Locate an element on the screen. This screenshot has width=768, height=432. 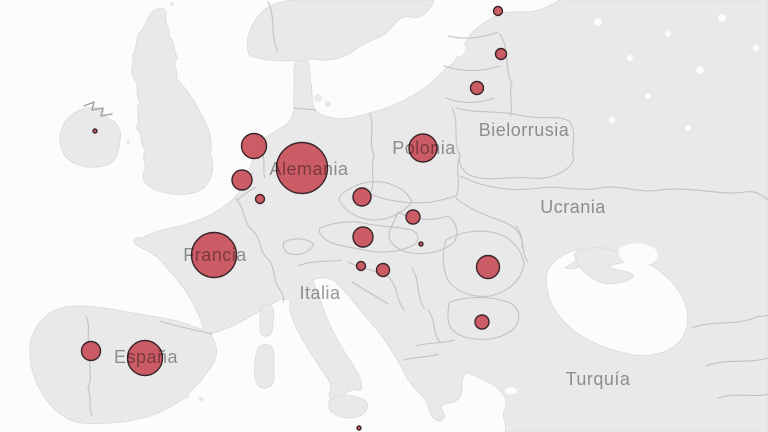
bubble-czechia is located at coordinates (362, 197).